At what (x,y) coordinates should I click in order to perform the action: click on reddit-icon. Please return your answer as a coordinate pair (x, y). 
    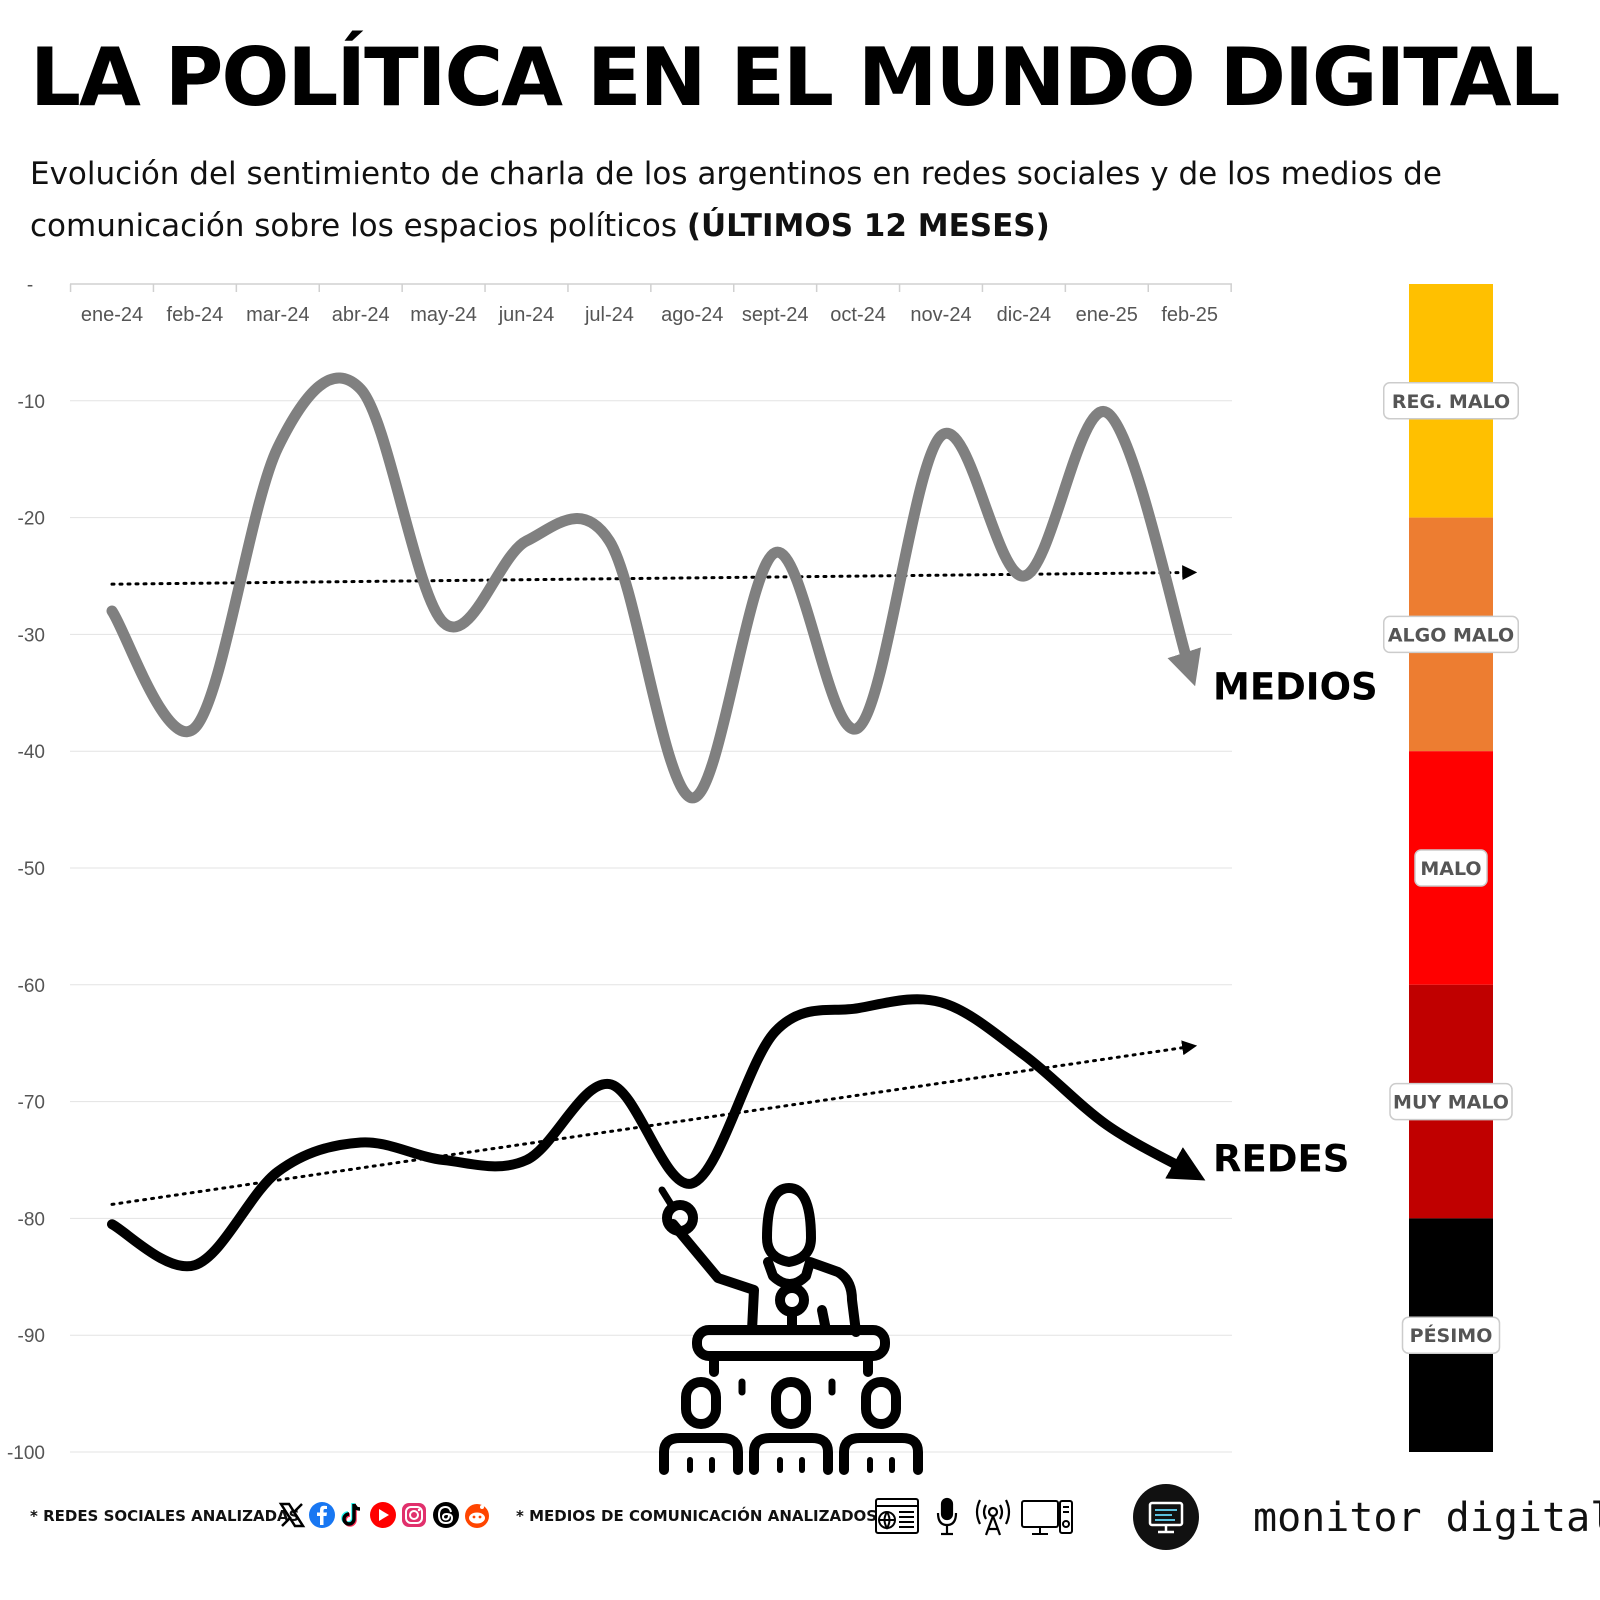
    Looking at the image, I should click on (477, 1516).